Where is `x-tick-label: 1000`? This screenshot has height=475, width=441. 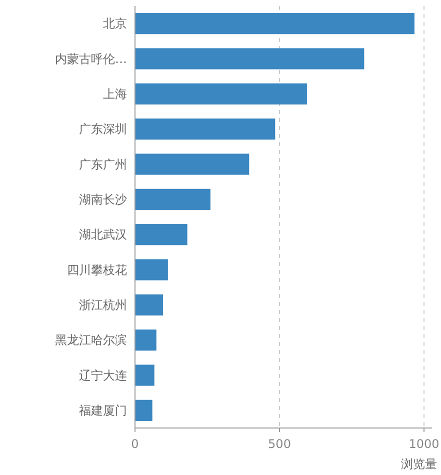 x-tick-label: 1000 is located at coordinates (424, 444).